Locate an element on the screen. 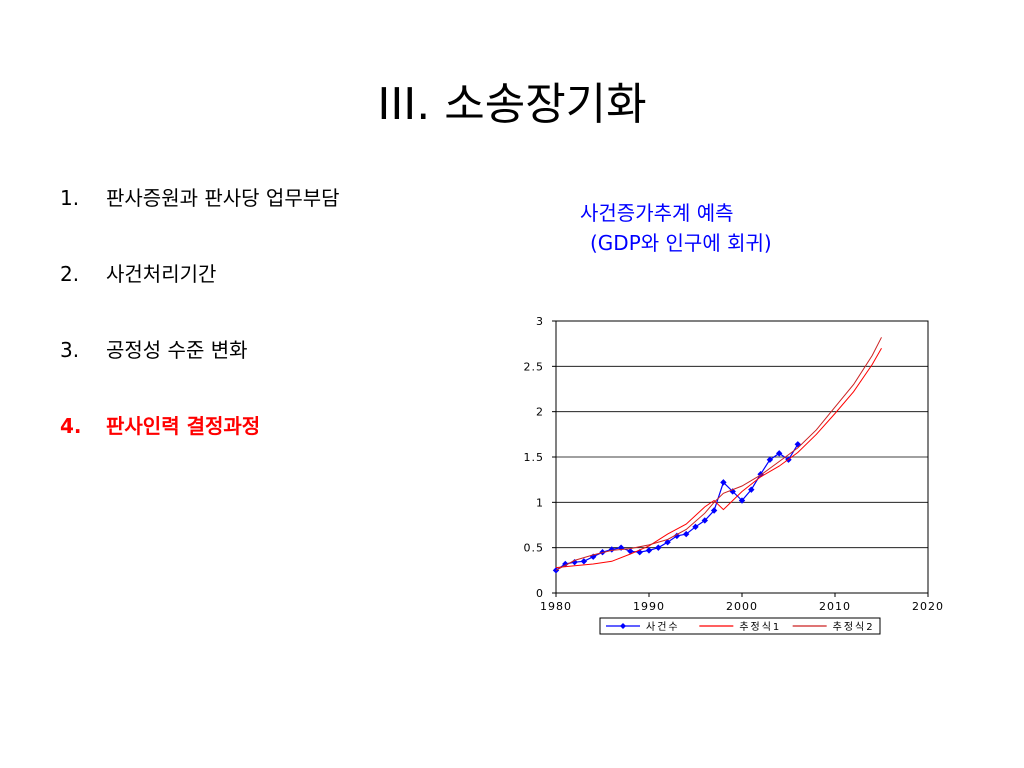 This screenshot has width=1024, height=768. y-axis-ticks: 0 0.5 1 1.5 2 2.5 3 is located at coordinates (540, 457).